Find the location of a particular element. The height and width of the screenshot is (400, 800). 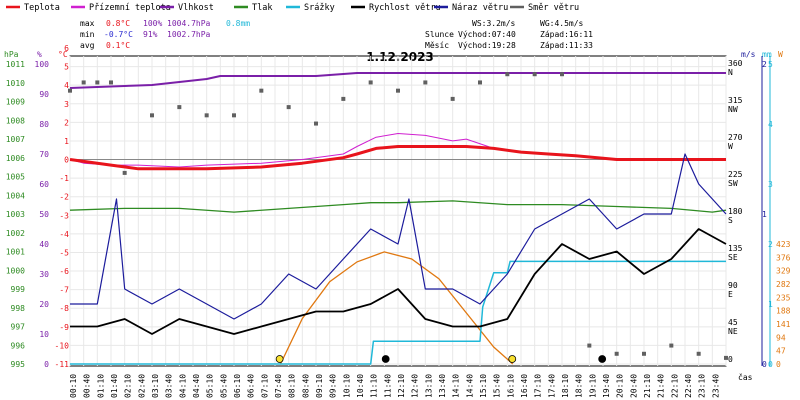

x-tick-label: 16:10 is located at coordinates (510, 386).